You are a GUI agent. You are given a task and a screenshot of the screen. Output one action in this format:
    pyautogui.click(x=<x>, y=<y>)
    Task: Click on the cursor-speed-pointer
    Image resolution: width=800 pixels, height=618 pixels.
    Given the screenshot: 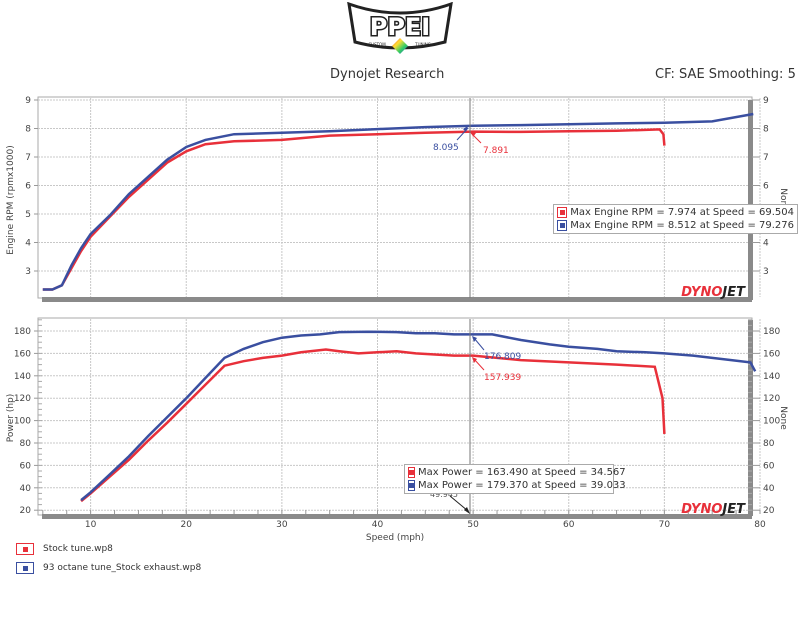 What is the action you would take?
    pyautogui.click(x=459, y=503)
    